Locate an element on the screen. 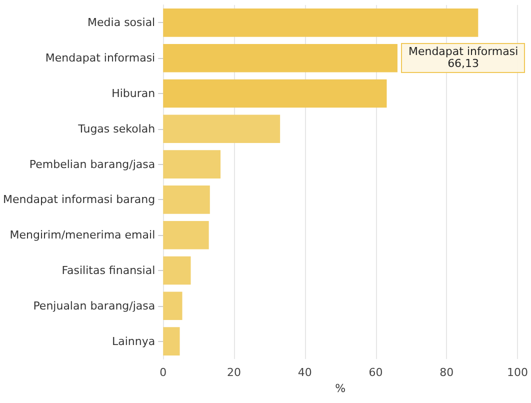  y-tick-label: Penjualan barang/jasa is located at coordinates (94, 305).